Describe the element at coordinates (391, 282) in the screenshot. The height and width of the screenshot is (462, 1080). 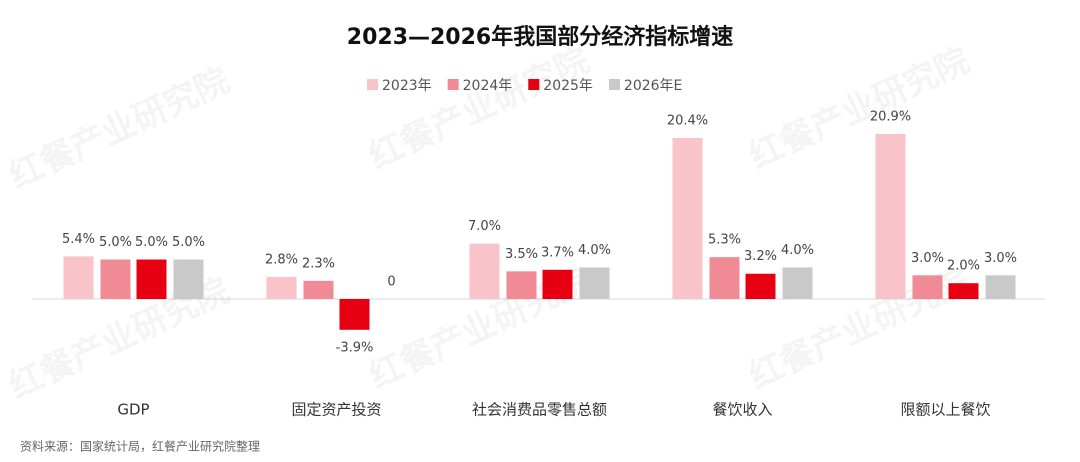
I see `data-label: 0` at that location.